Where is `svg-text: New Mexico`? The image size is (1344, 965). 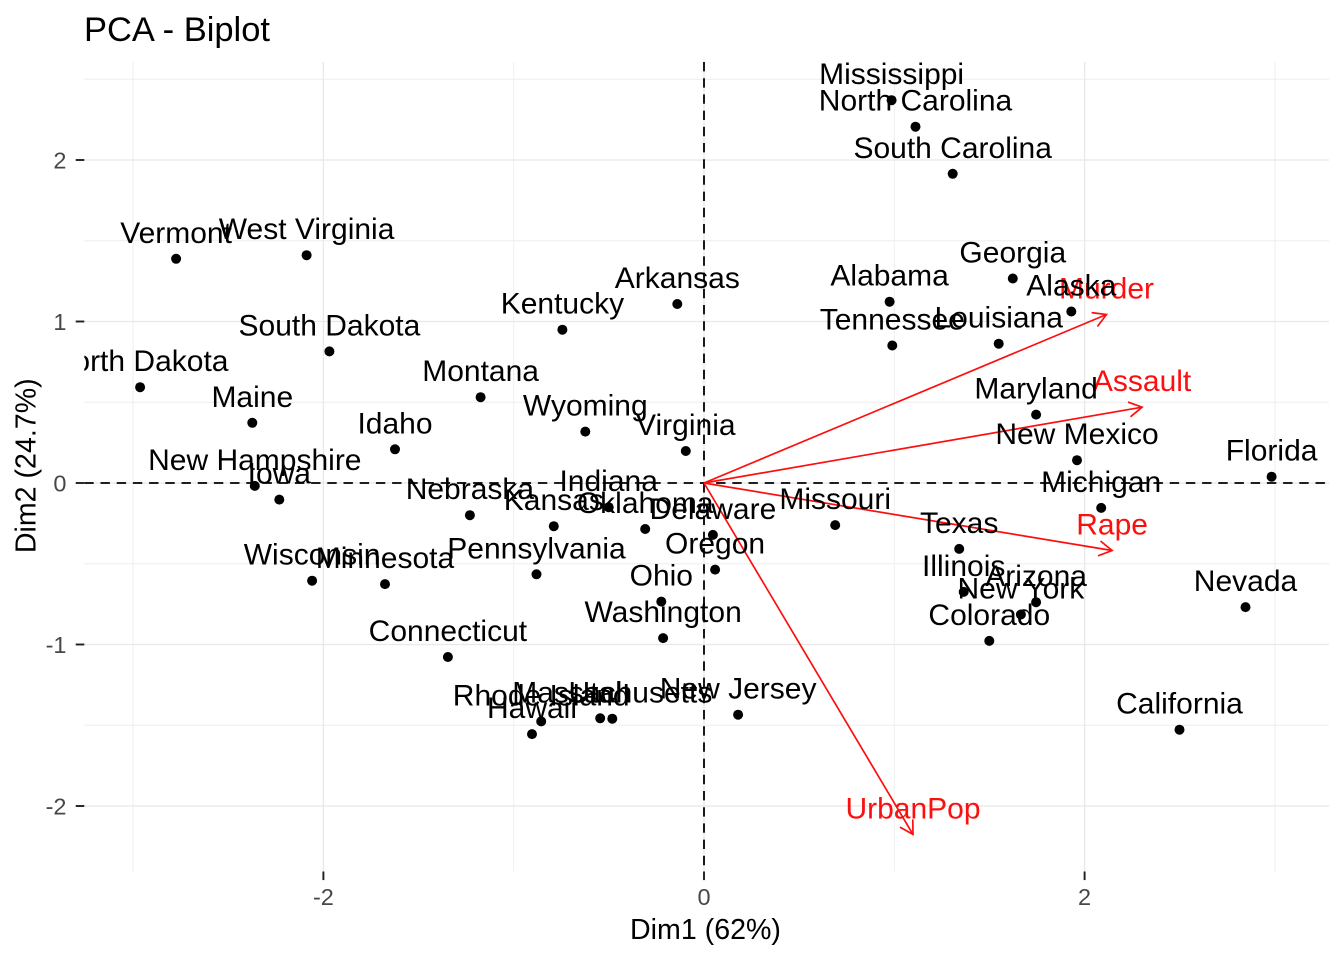 svg-text: New Mexico is located at coordinates (1076, 434).